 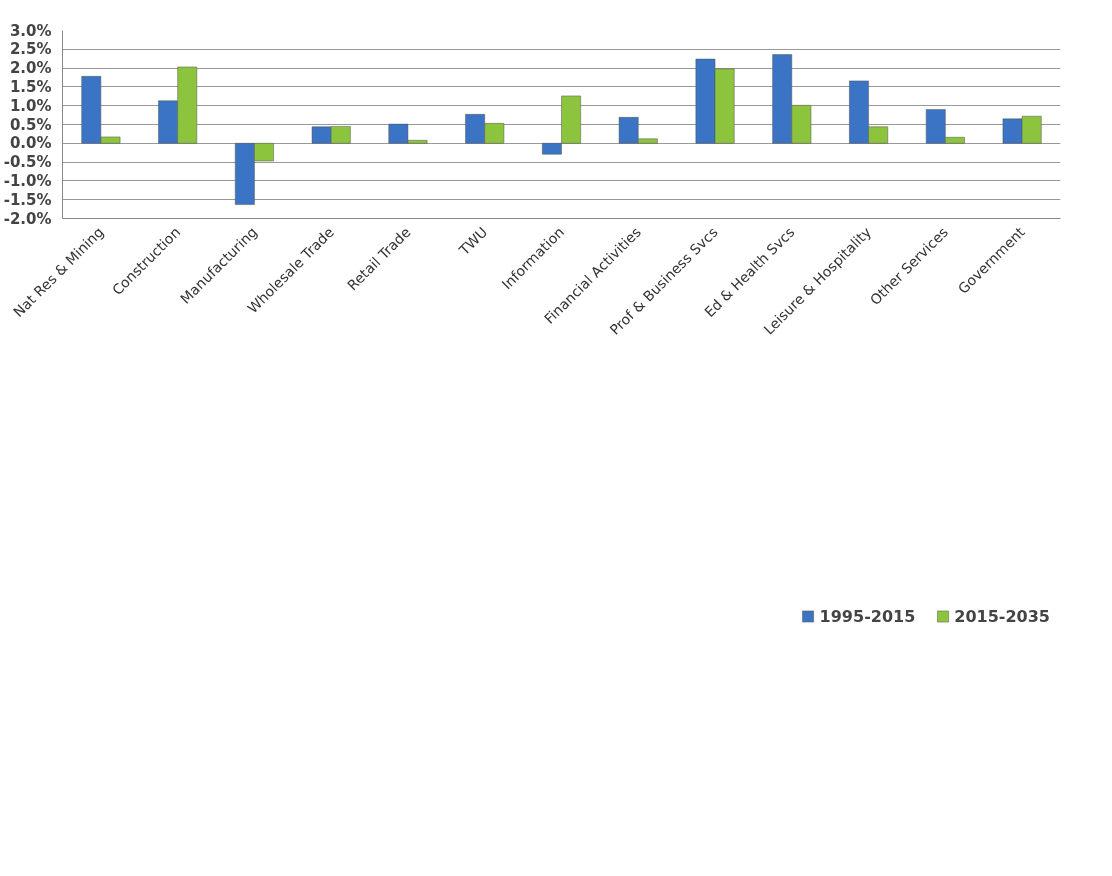 What do you see at coordinates (27, 162) in the screenshot?
I see `y-tick-label: -0.5%` at bounding box center [27, 162].